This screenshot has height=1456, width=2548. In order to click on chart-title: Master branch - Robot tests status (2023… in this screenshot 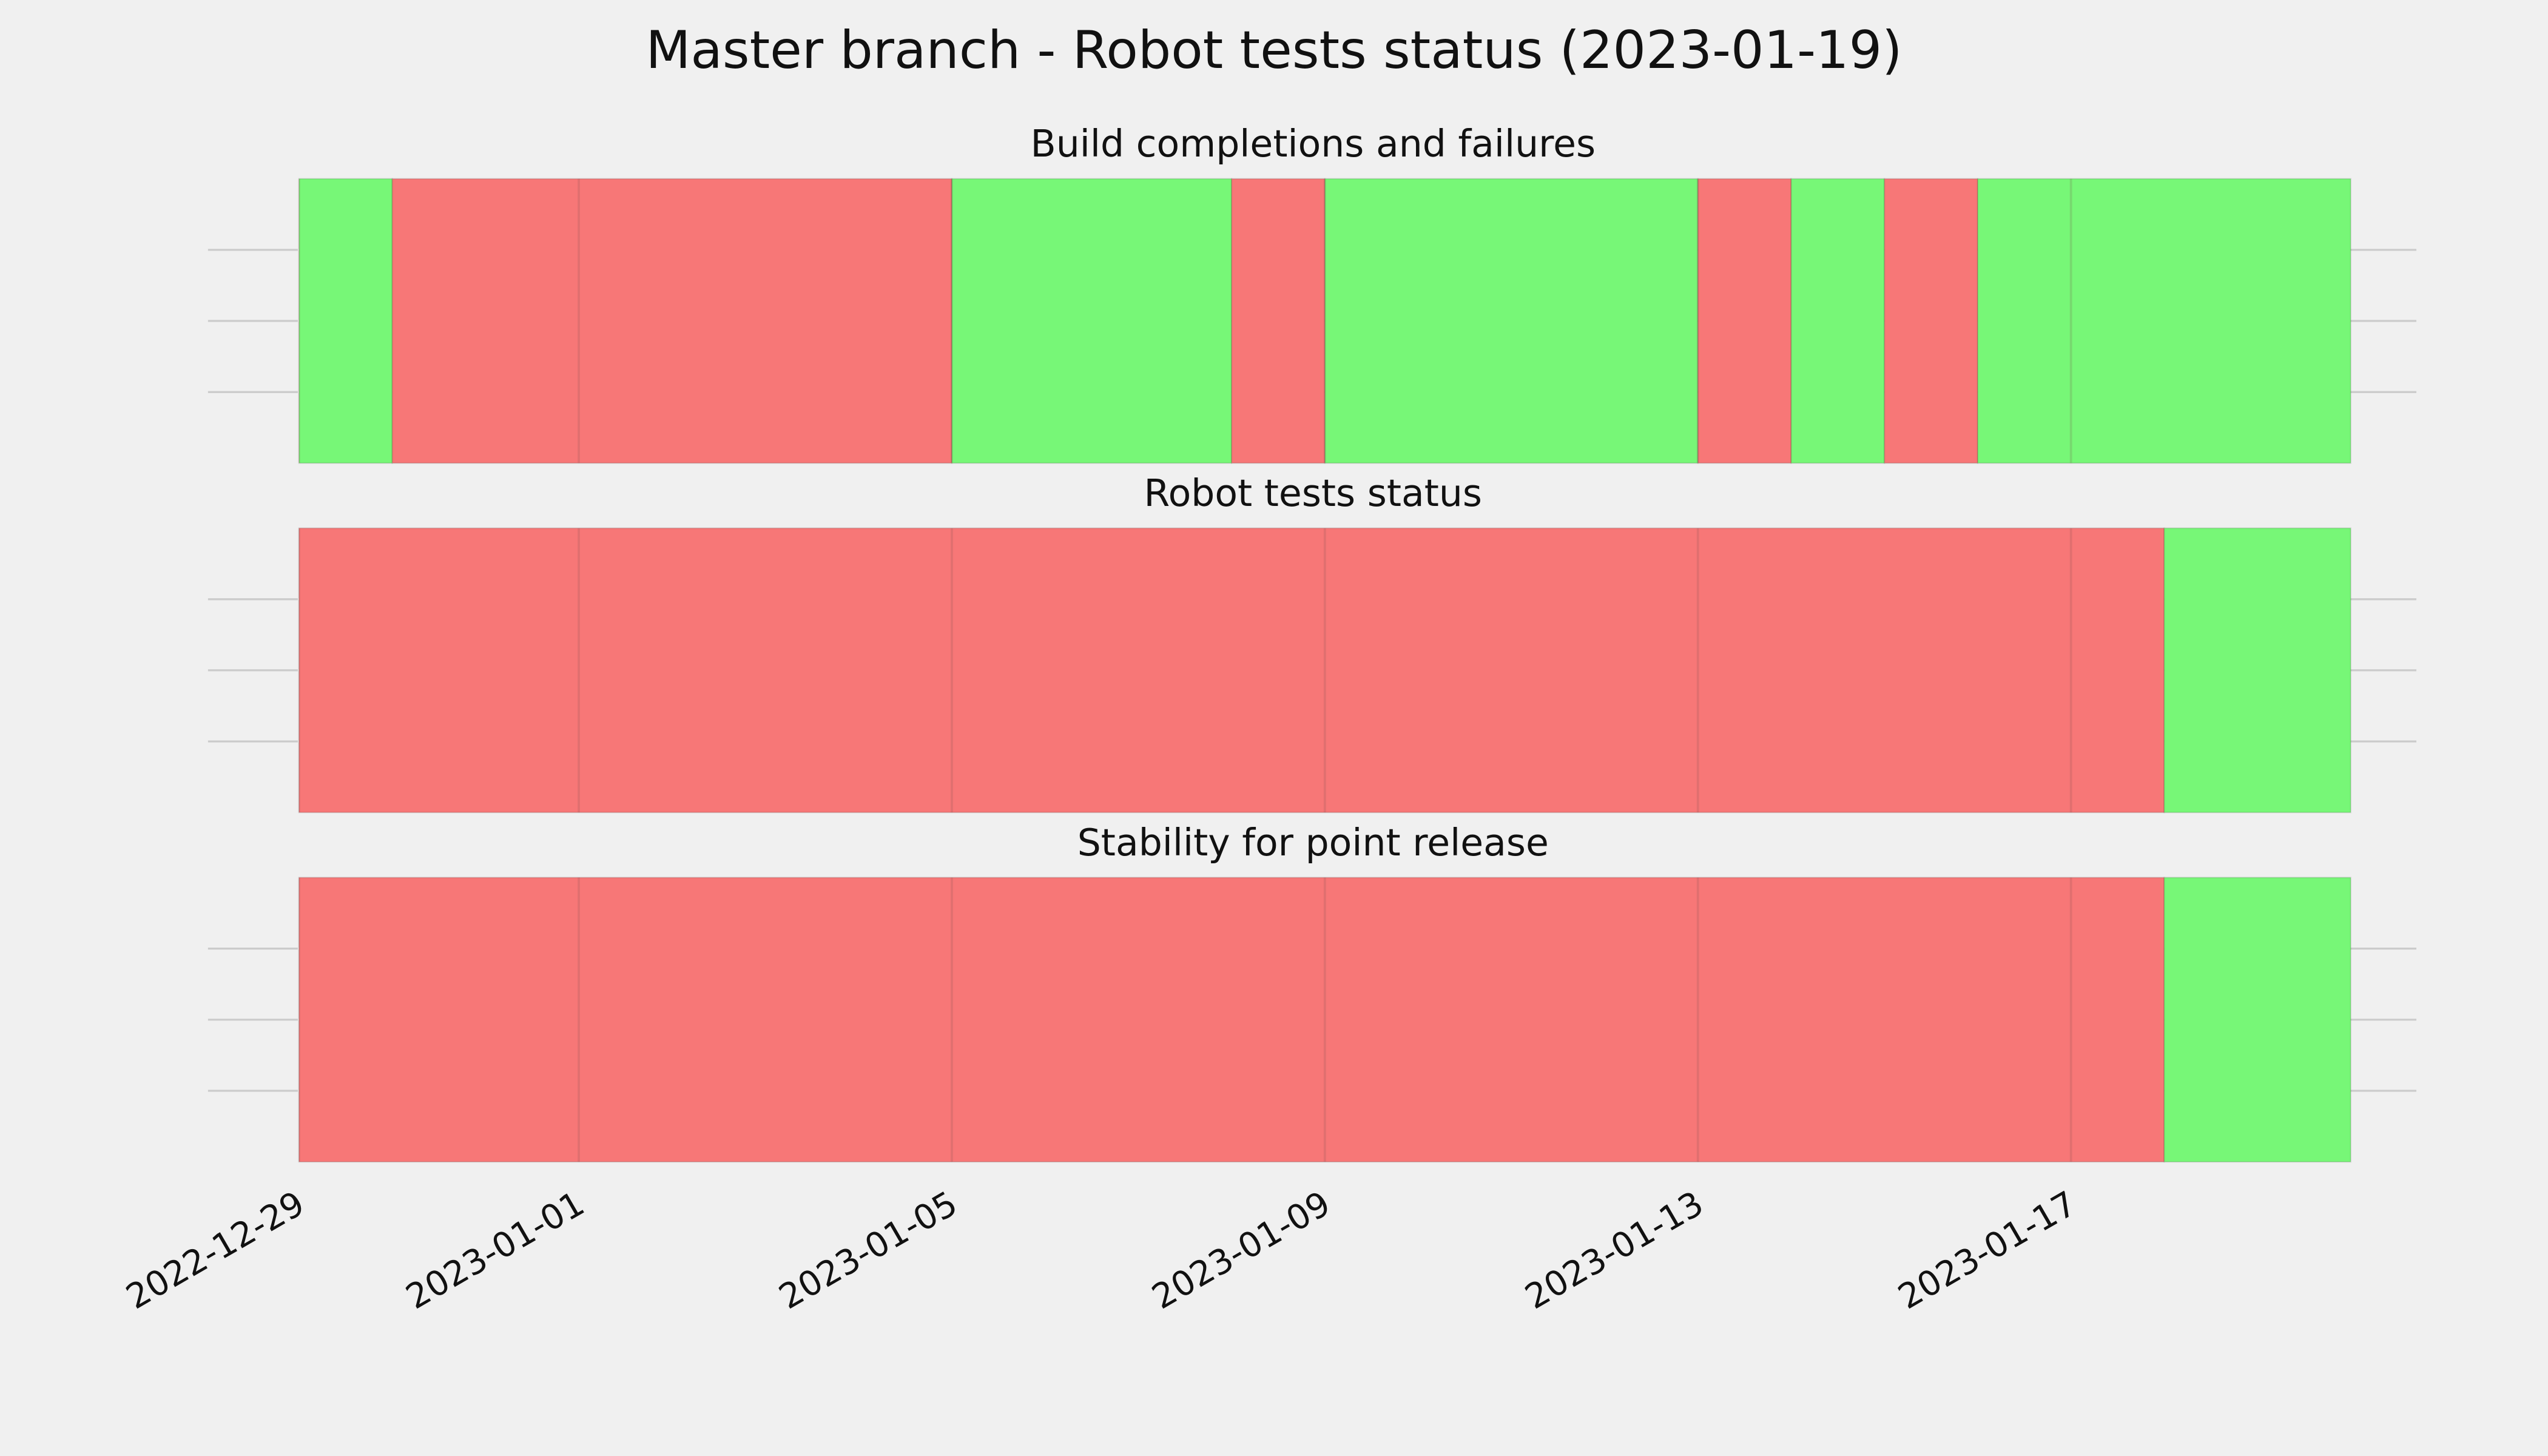, I will do `click(1273, 50)`.